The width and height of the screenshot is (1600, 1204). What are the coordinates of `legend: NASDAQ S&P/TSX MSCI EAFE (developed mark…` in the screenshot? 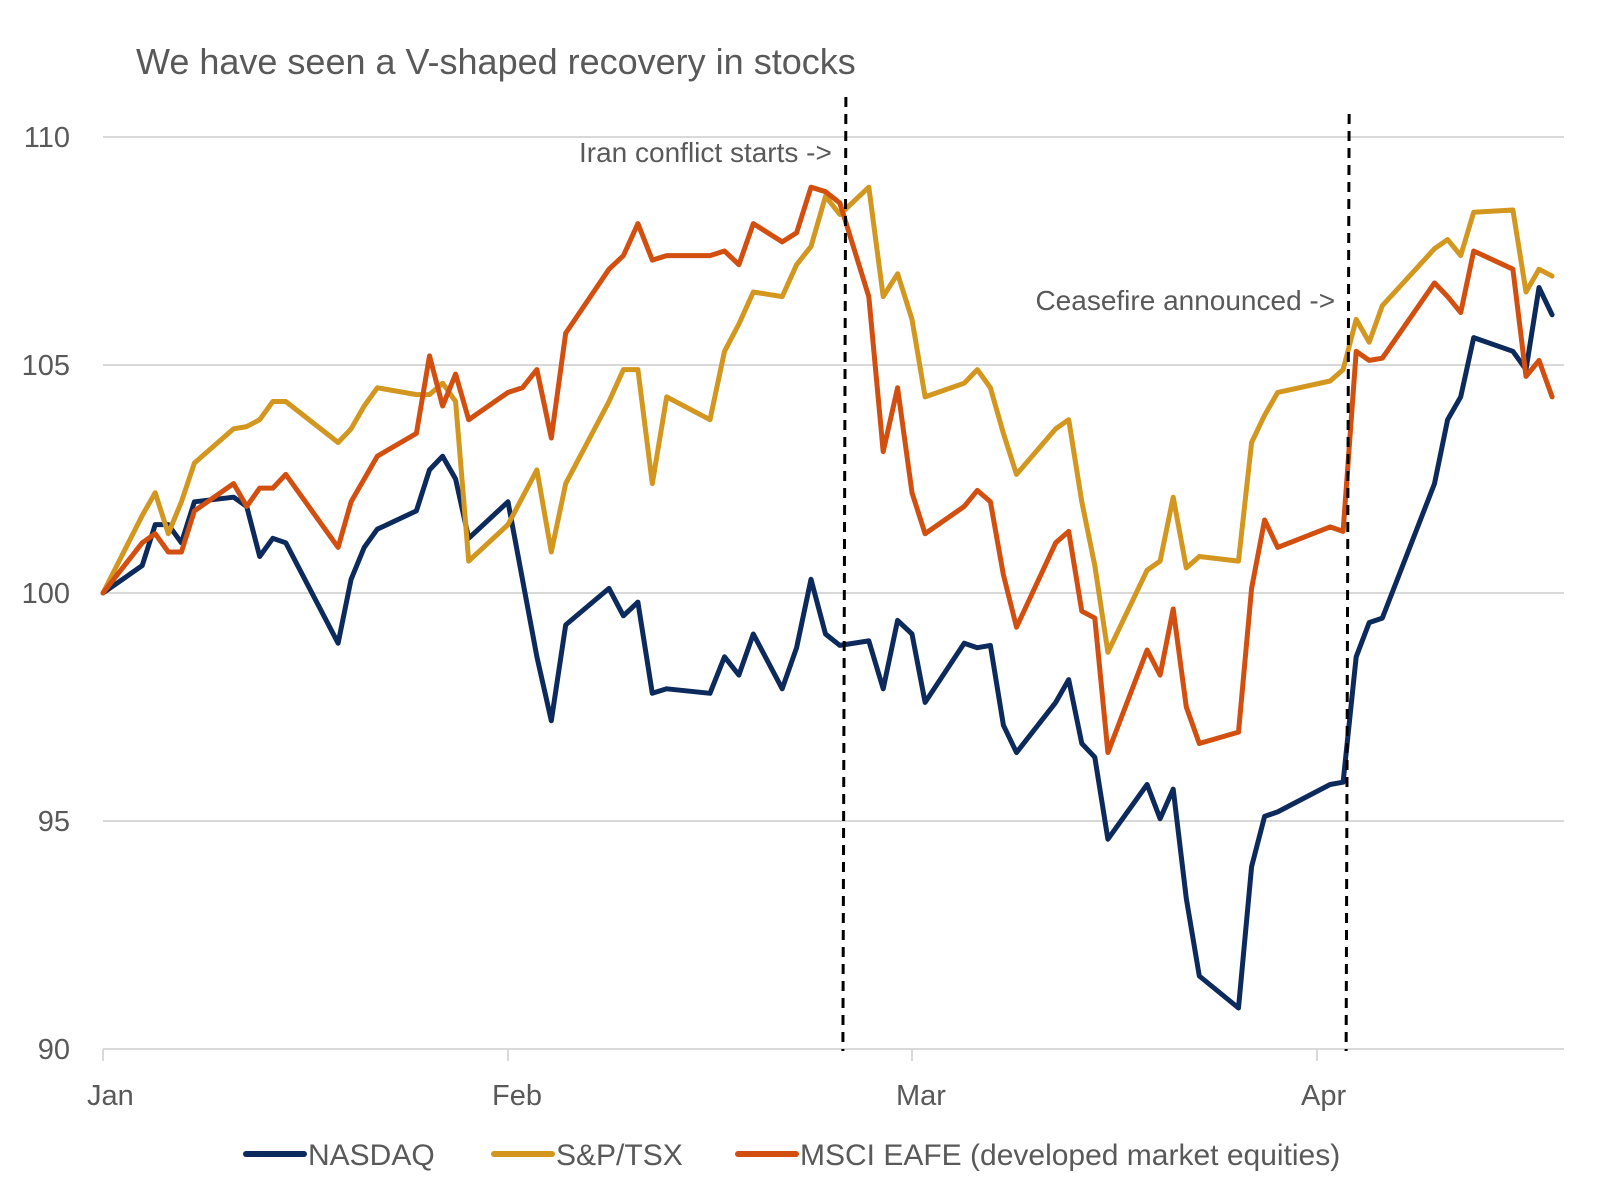 It's located at (791, 1155).